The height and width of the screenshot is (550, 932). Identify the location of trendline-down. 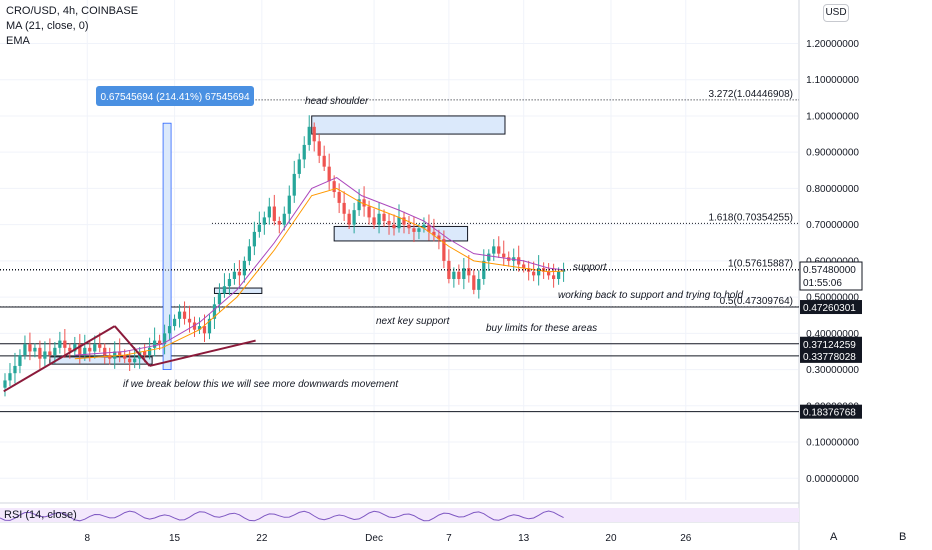
(132, 346).